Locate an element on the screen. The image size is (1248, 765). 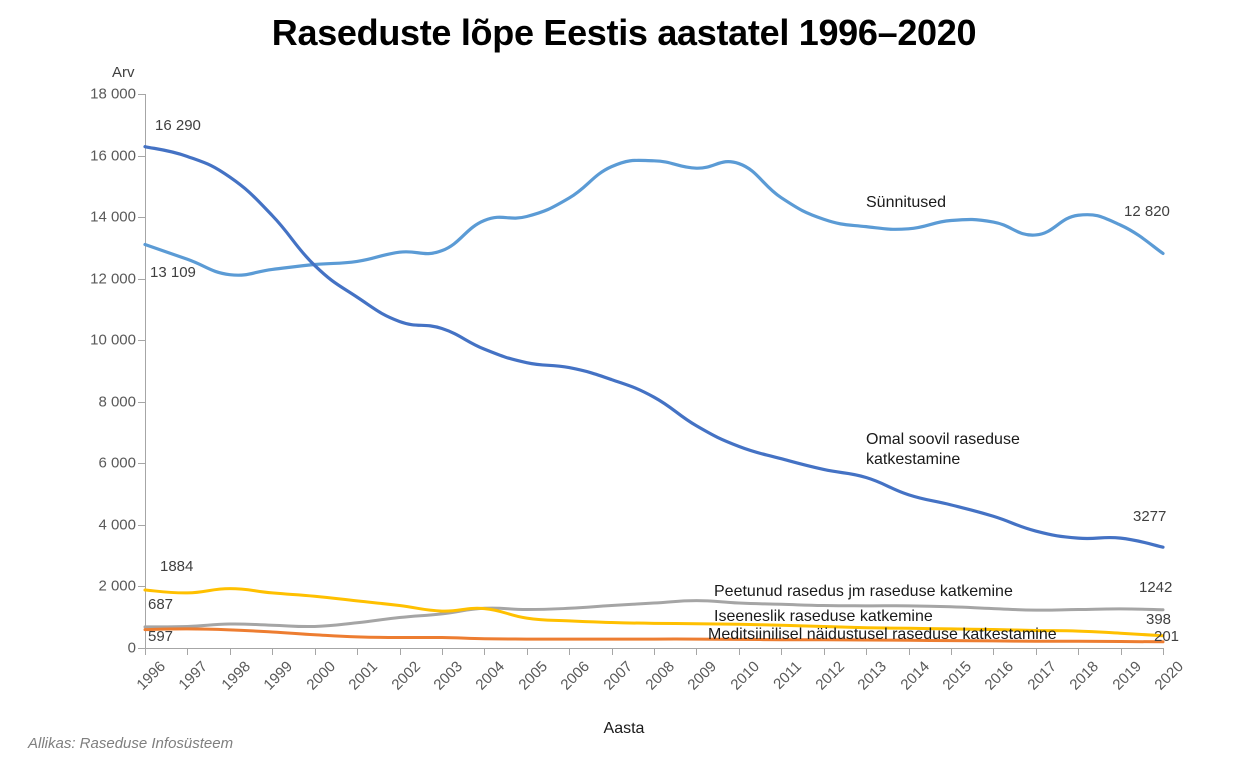
start-value-meditsiiniline: 597 is located at coordinates (161, 636).